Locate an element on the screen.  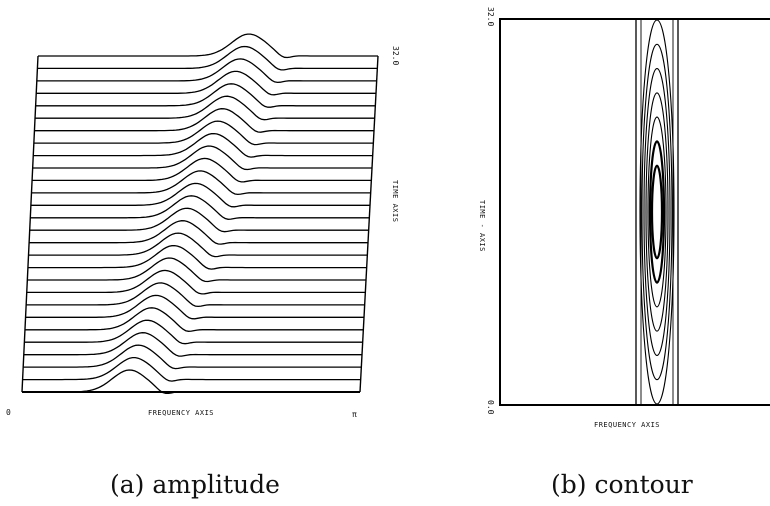
y-axis-label-b: TIME - AXIS is located at coordinates (482, 226).